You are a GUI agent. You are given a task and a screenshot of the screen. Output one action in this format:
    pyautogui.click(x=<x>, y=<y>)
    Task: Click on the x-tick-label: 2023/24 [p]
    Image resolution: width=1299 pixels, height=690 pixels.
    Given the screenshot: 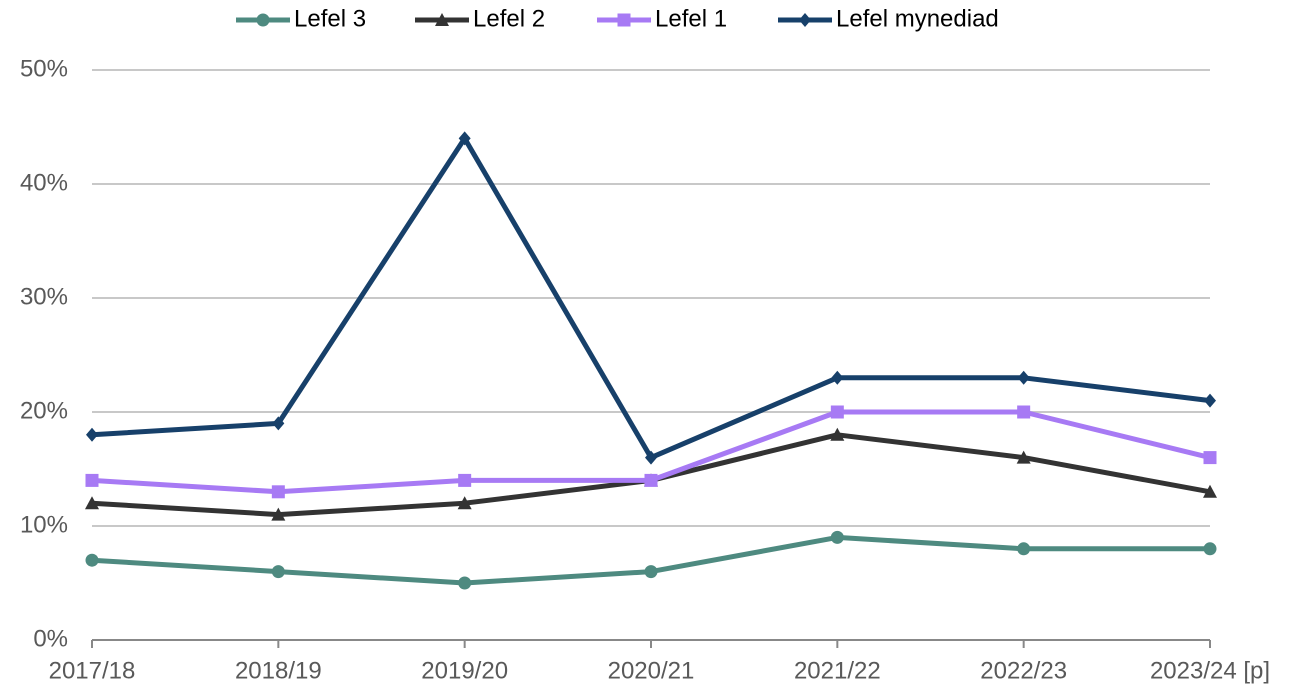 What is the action you would take?
    pyautogui.click(x=1210, y=670)
    